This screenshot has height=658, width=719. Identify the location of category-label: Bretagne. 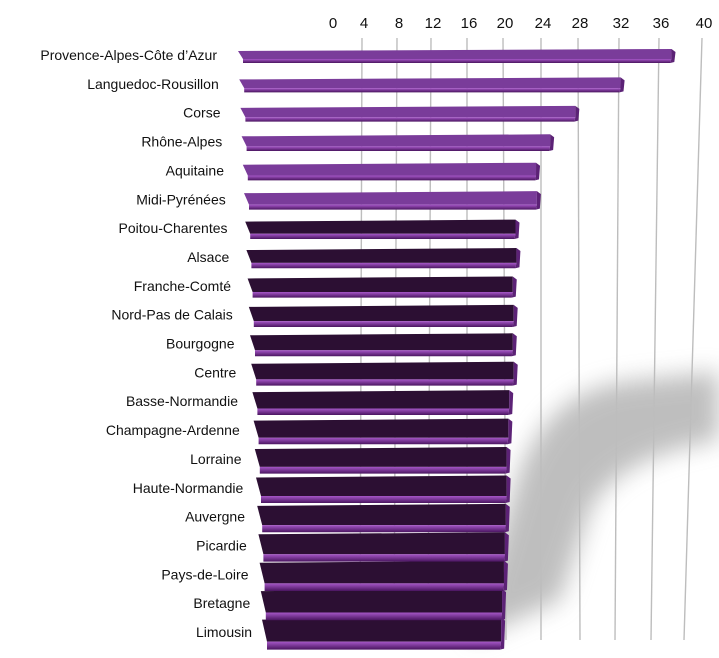
(221, 603).